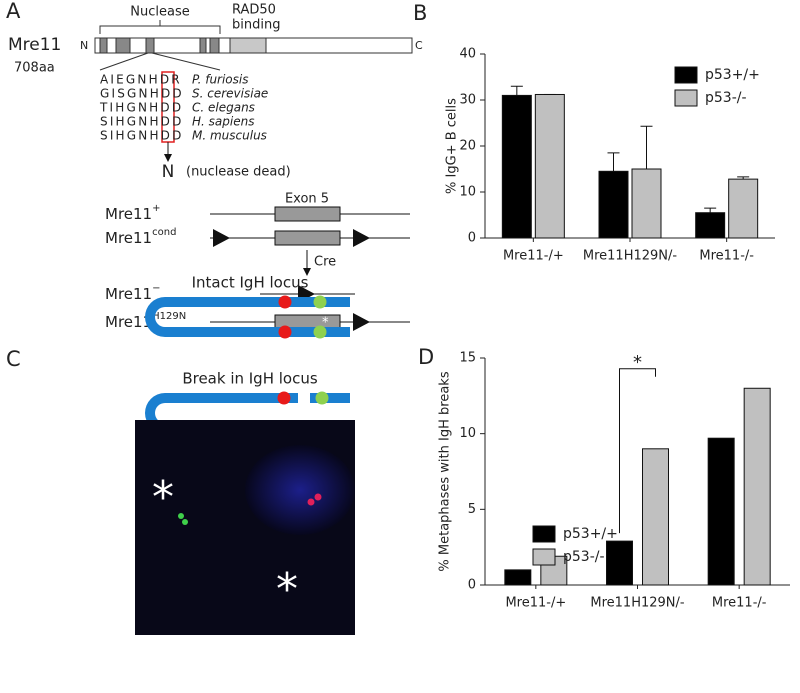 This screenshot has height=693, width=800. I want to click on panel-c: Intact IgH locus Break in IgH locus * *, so click(245, 454).